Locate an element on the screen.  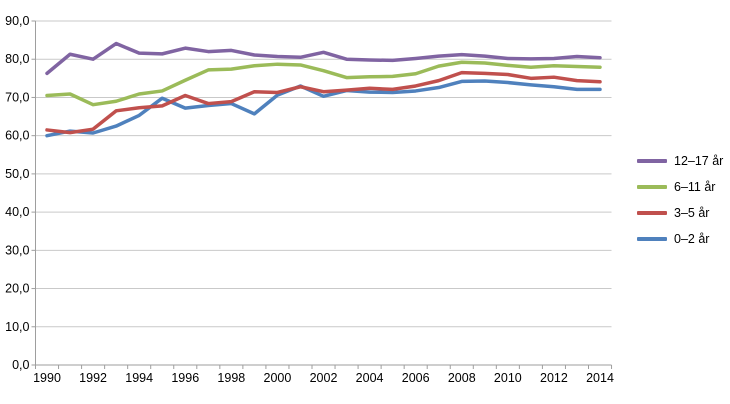
x-tick-label: 1990 is located at coordinates (47, 378).